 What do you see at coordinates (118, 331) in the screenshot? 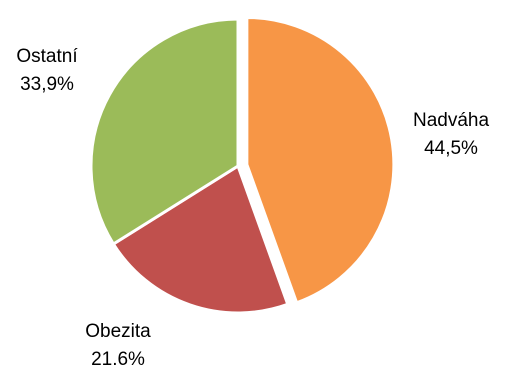
I see `slice-label-obezita: Obezita` at bounding box center [118, 331].